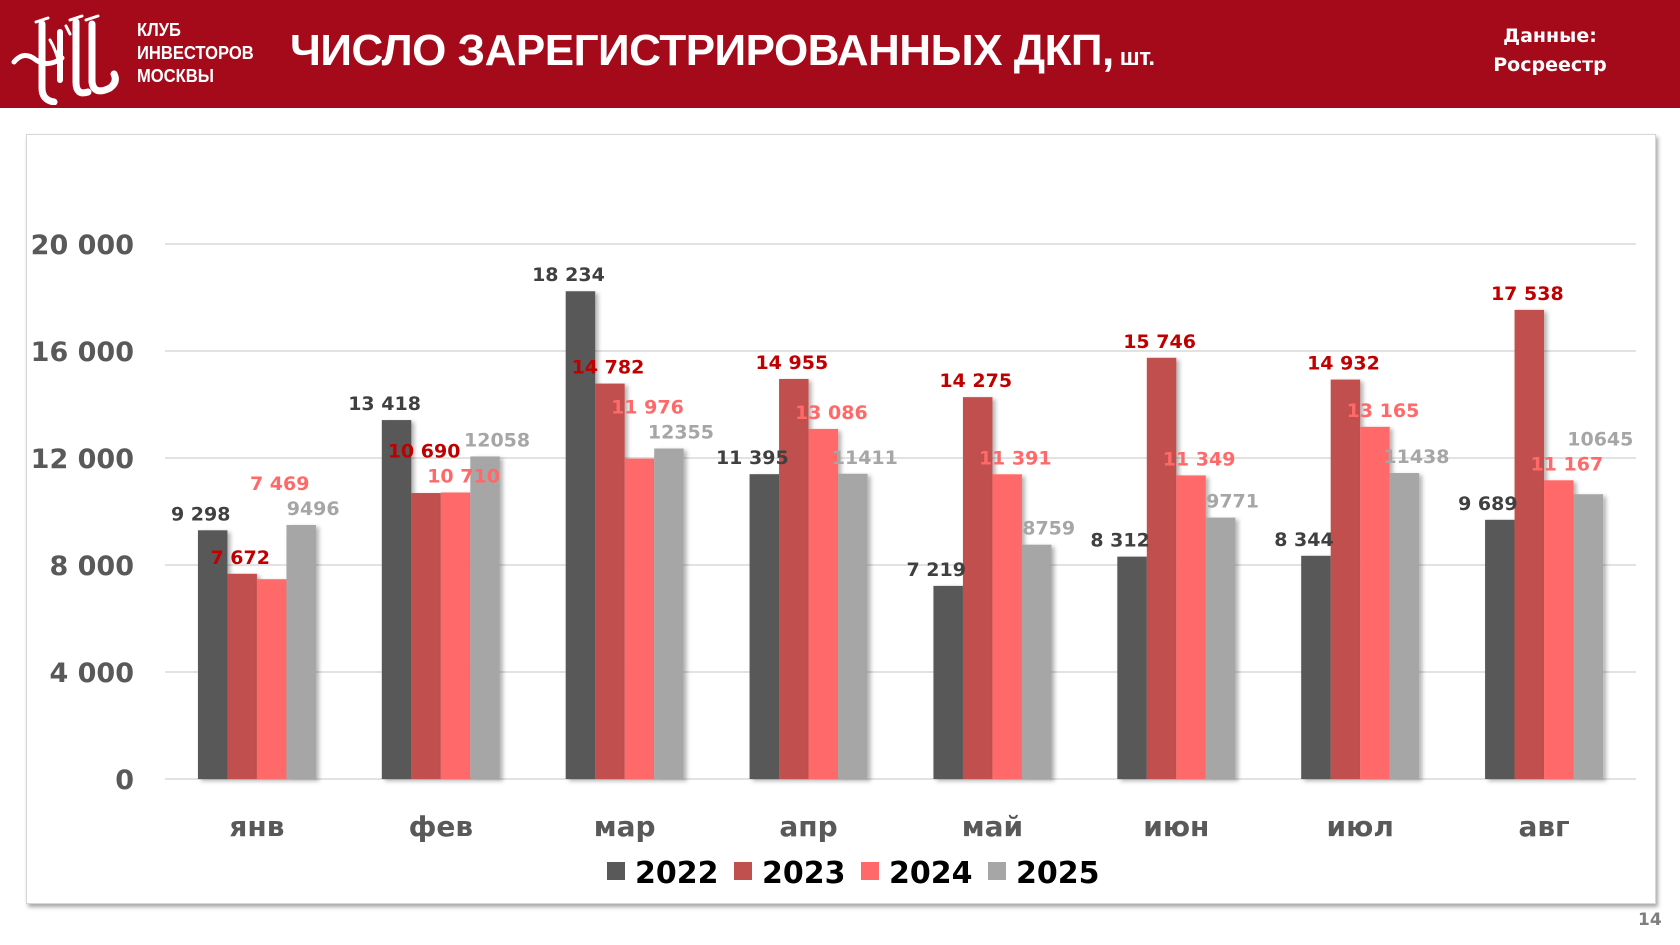  Describe the element at coordinates (441, 826) in the screenshot. I see `x-tick-label: фев` at that location.